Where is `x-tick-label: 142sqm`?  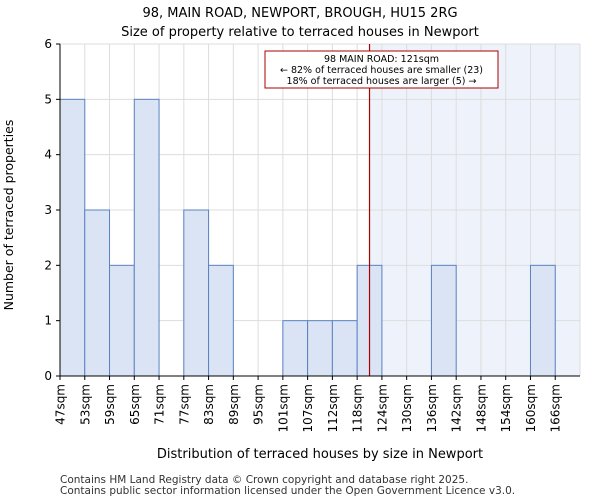
x-tick-label: 142sqm is located at coordinates (457, 408).